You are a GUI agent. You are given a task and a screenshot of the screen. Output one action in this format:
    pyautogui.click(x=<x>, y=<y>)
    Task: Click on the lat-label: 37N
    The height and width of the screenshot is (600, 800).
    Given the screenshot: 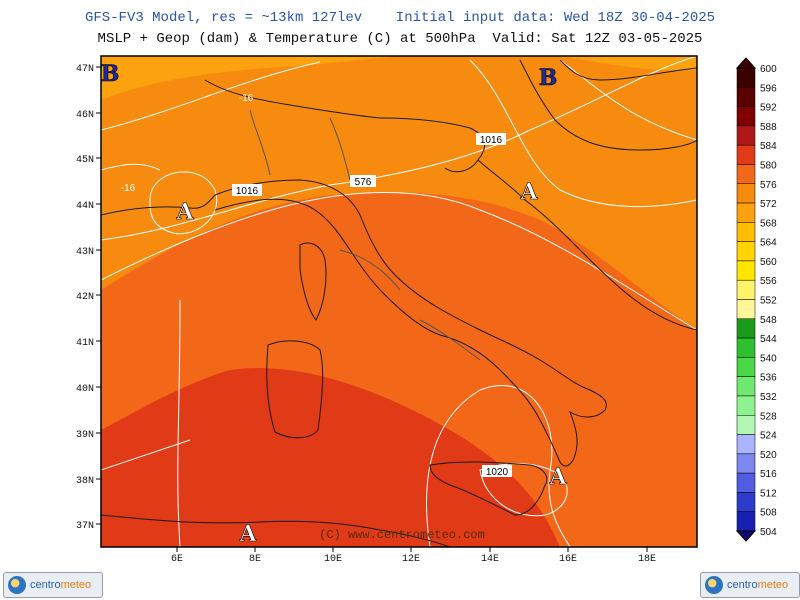 What is the action you would take?
    pyautogui.click(x=85, y=526)
    